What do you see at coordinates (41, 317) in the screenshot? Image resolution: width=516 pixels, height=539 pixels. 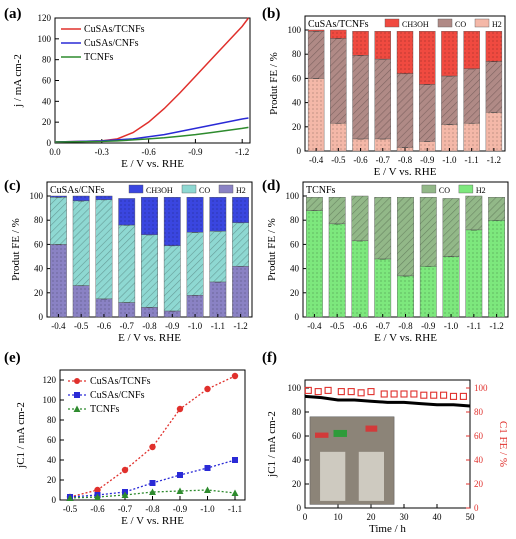 I see `y-tick-label: 0` at bounding box center [41, 317].